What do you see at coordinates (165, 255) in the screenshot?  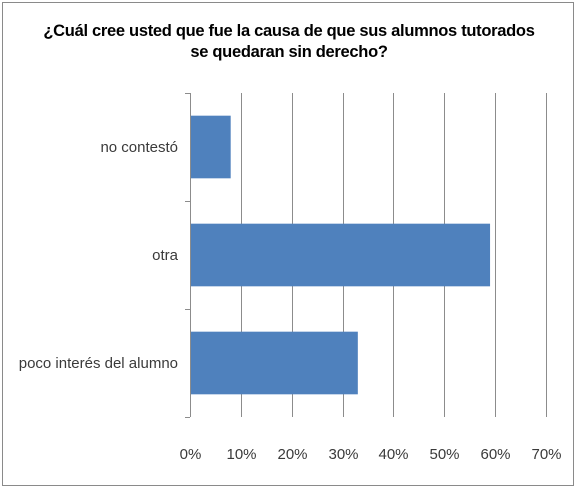 I see `category-label: otra` at bounding box center [165, 255].